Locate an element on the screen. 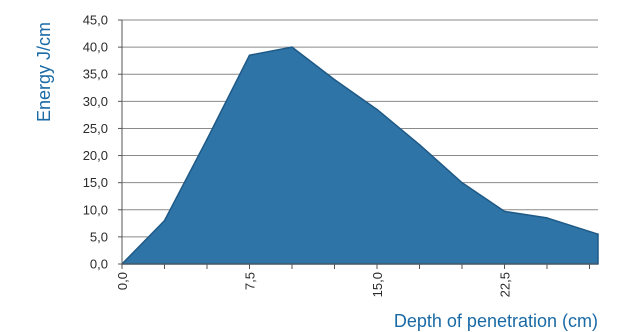 Image resolution: width=637 pixels, height=332 pixels. y-tick-label: 40,0 is located at coordinates (95, 47).